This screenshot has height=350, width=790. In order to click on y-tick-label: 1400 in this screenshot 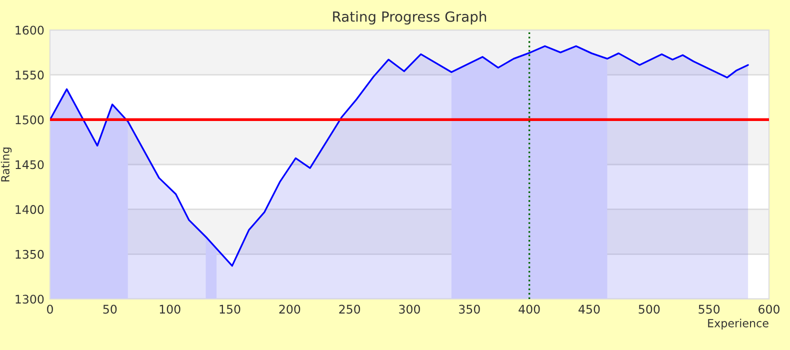, I will do `click(30, 209)`.